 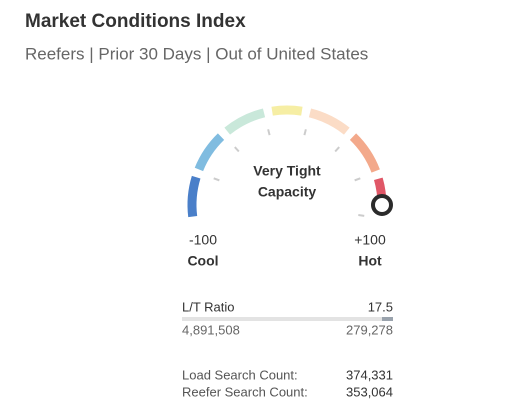 What do you see at coordinates (135, 21) in the screenshot?
I see `title: Market Conditions Index` at bounding box center [135, 21].